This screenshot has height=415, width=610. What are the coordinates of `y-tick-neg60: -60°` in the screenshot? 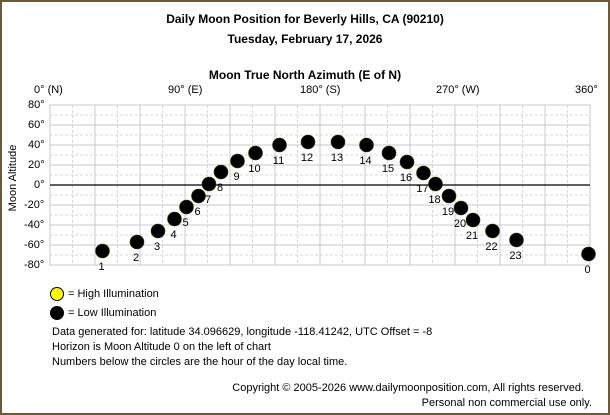 It's located at (34, 245).